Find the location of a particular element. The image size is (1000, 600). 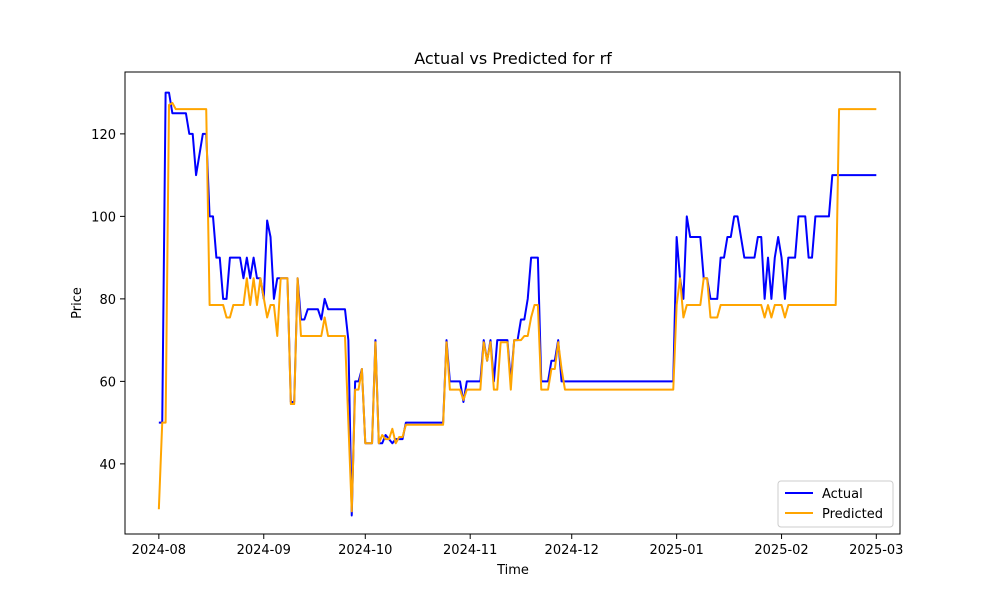

legend-label-predicted: Predicted is located at coordinates (852, 514).